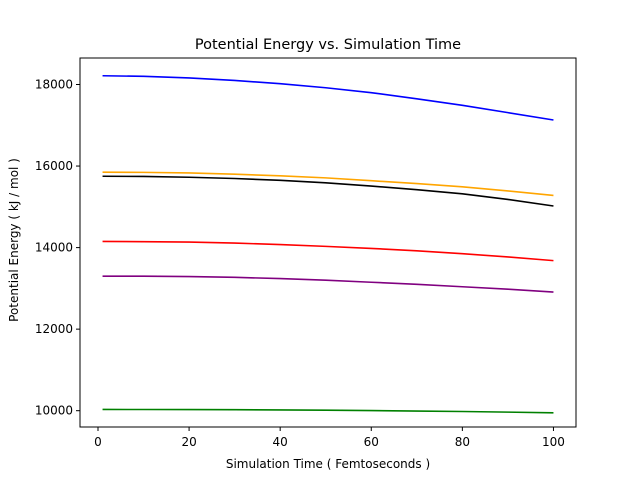  I want to click on x-axis-label: Simulation Time ( Femtoseconds ), so click(328, 464).